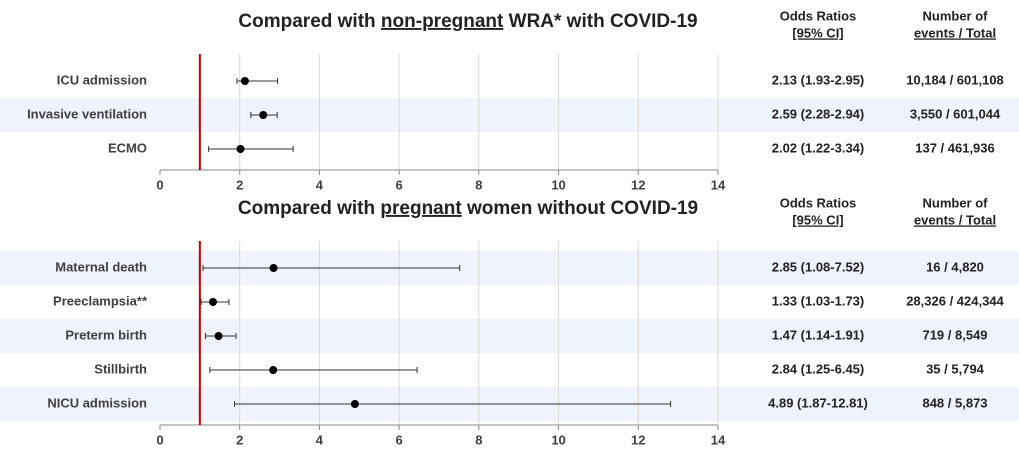 Image resolution: width=1019 pixels, height=451 pixels. What do you see at coordinates (600, 21) in the screenshot?
I see `title-part: WRA* with COVID-19` at bounding box center [600, 21].